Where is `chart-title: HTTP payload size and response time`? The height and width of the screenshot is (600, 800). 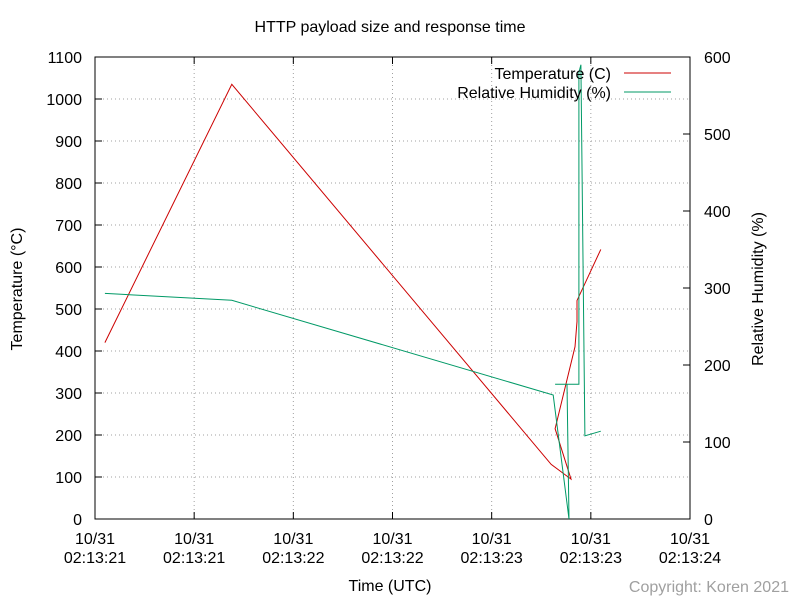
chart-title: HTTP payload size and response time is located at coordinates (390, 27).